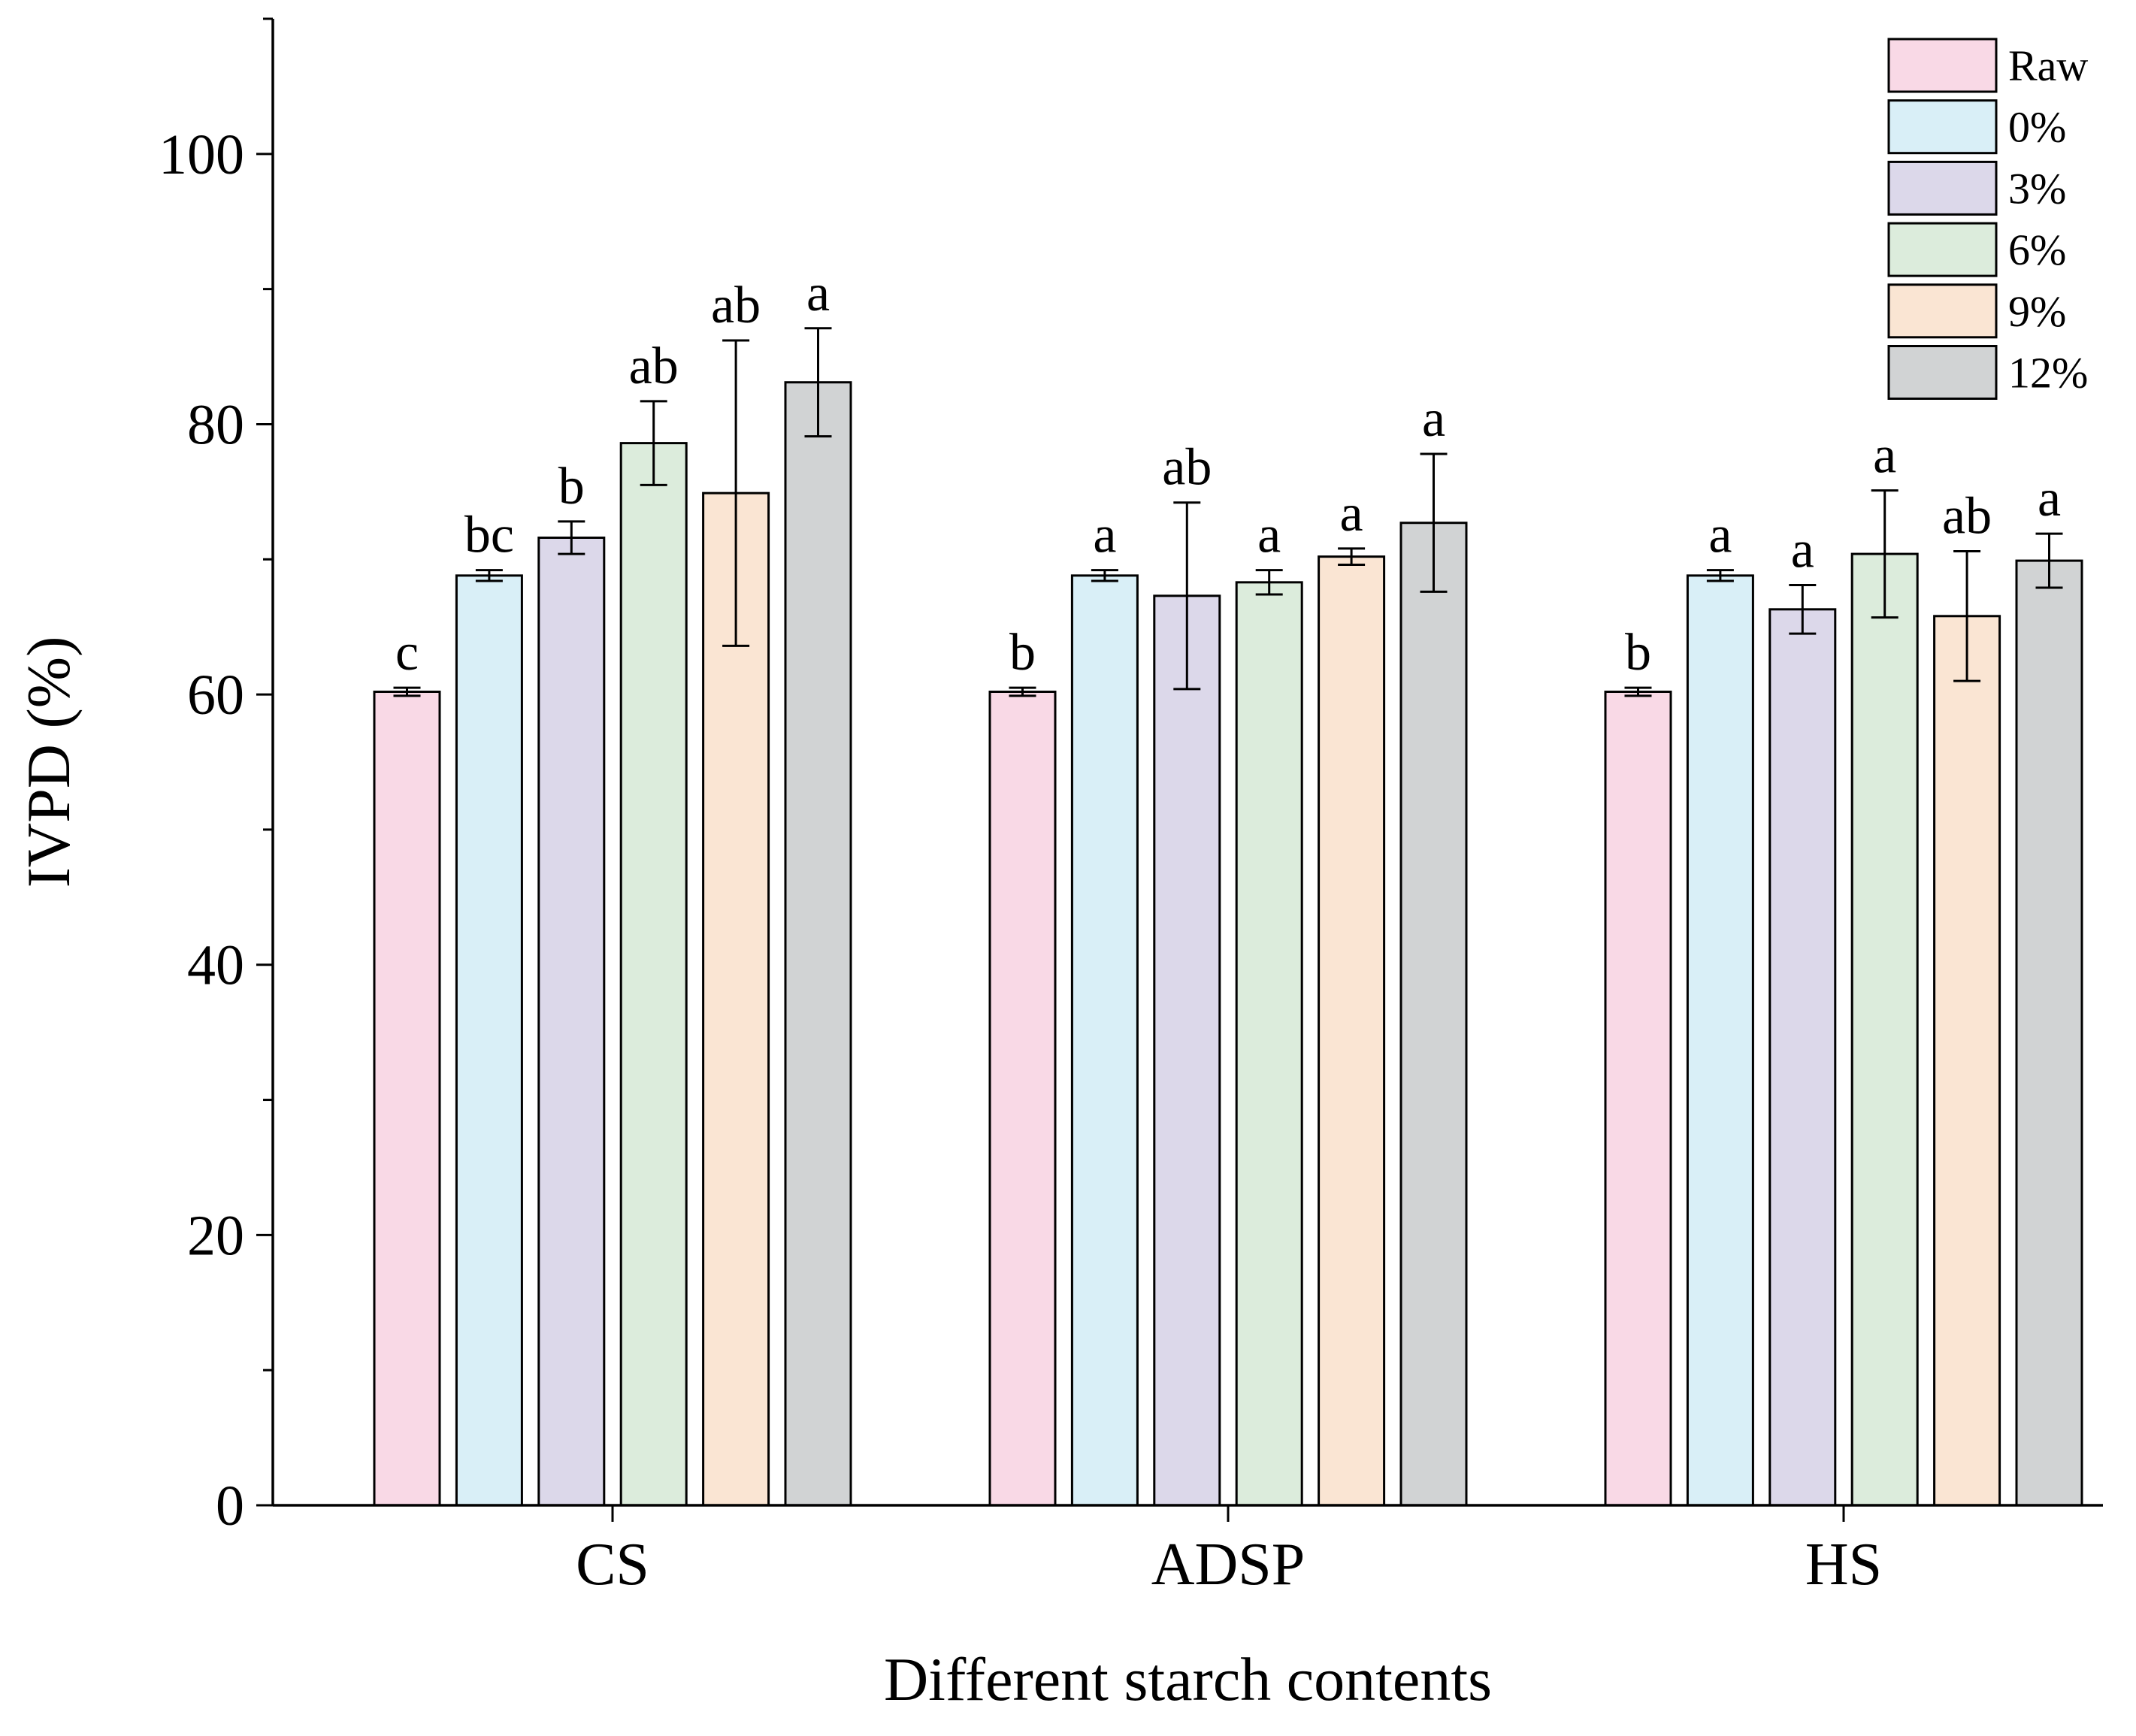  What do you see at coordinates (216, 424) in the screenshot?
I see `y-tick-label: 80` at bounding box center [216, 424].